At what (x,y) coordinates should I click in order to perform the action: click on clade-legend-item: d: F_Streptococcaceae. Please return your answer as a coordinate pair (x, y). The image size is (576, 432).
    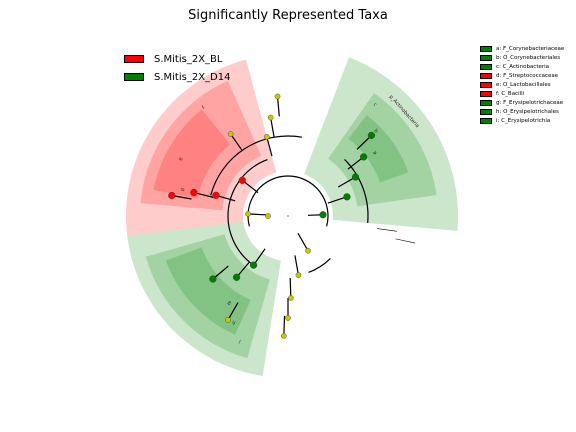
    Looking at the image, I should click on (522, 75).